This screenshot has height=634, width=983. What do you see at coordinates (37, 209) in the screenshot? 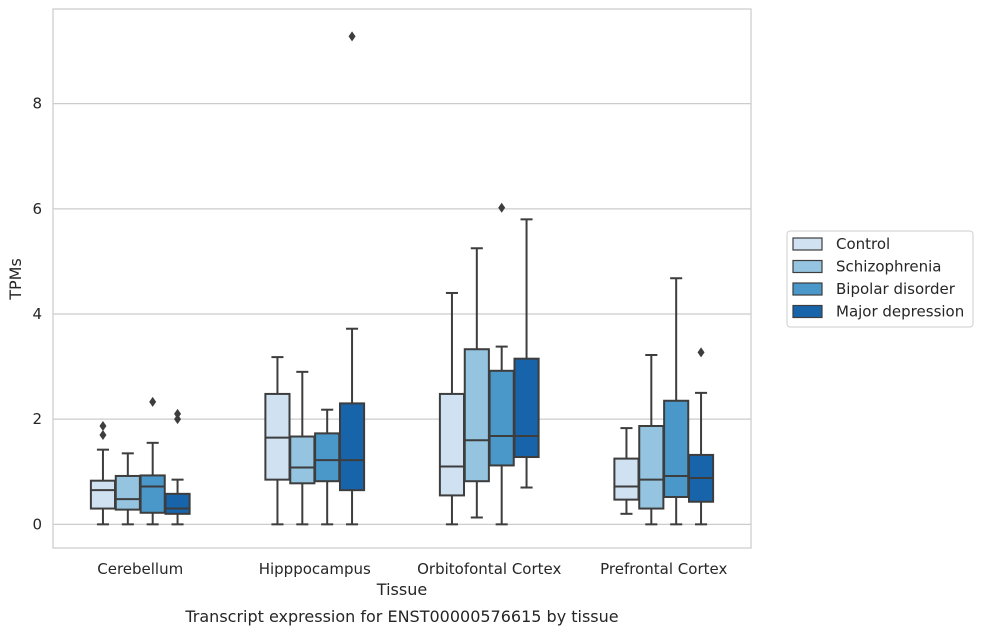
I see `y-tick-label: 6` at bounding box center [37, 209].